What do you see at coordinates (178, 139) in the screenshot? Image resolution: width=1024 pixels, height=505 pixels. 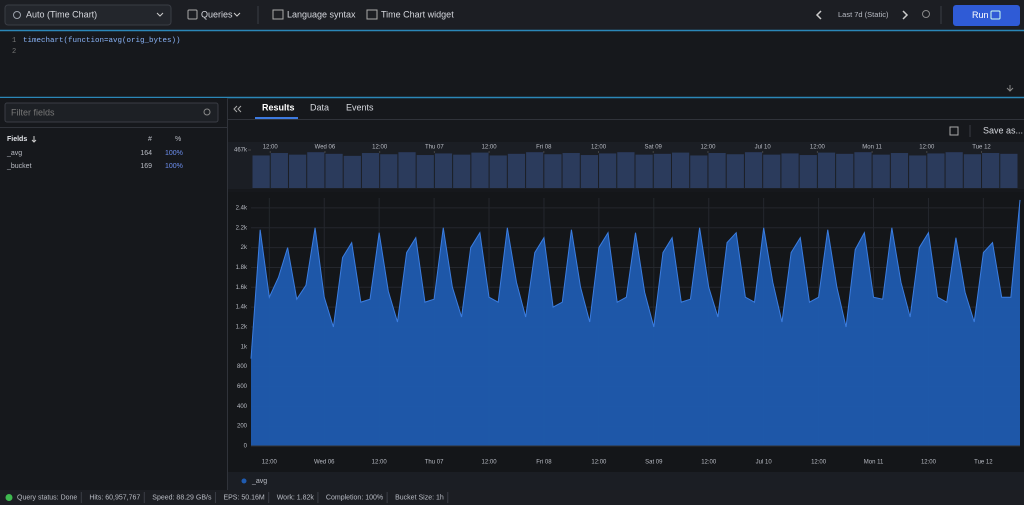 I see `percent-header: %` at bounding box center [178, 139].